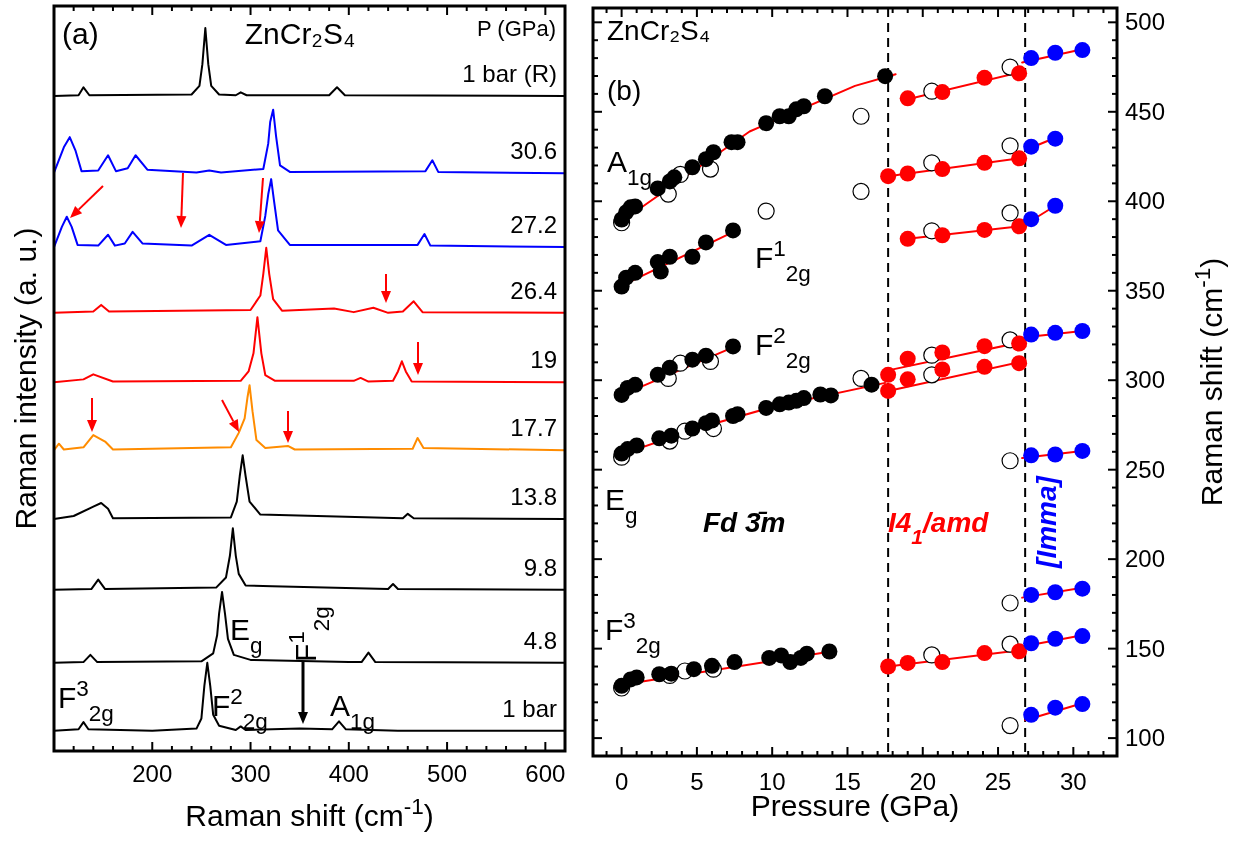  I want to click on series-label: 19, so click(543, 360).